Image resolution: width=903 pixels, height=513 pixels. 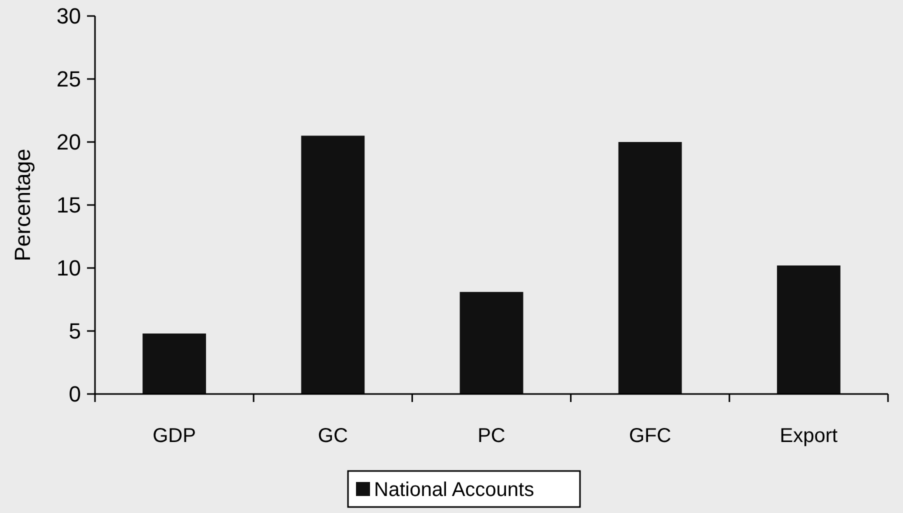 I want to click on y-tick-label: 0, so click(x=74, y=394).